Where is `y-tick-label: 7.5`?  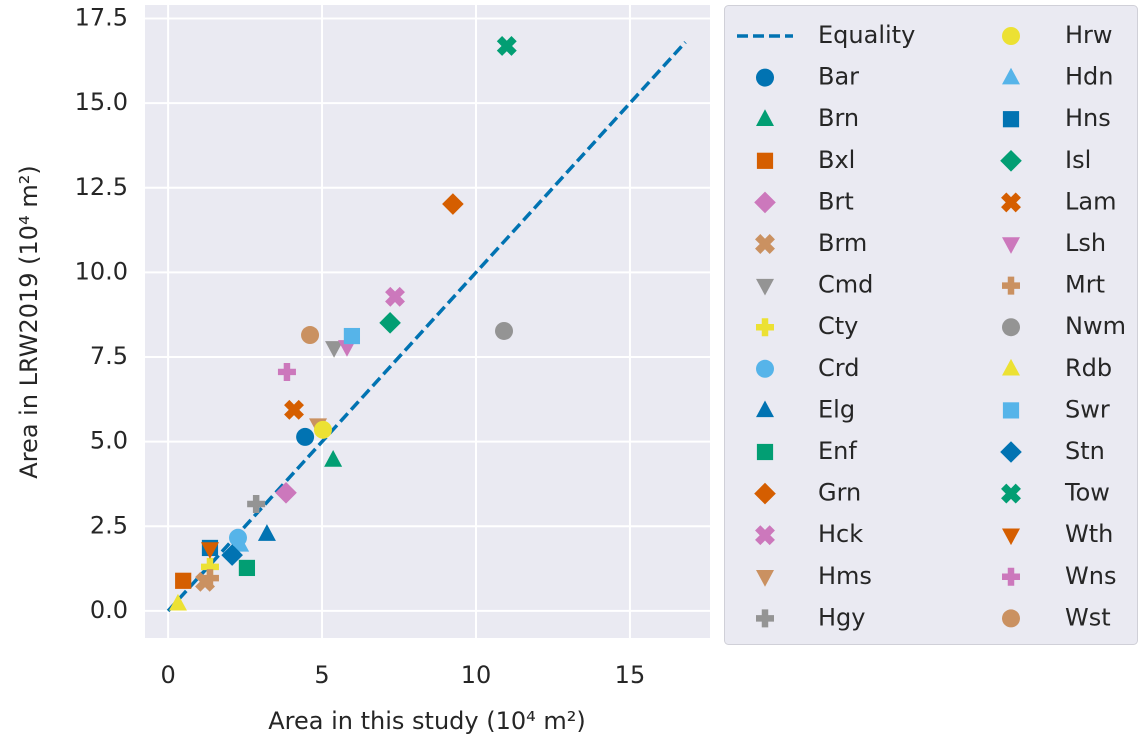 y-tick-label: 7.5 is located at coordinates (109, 356).